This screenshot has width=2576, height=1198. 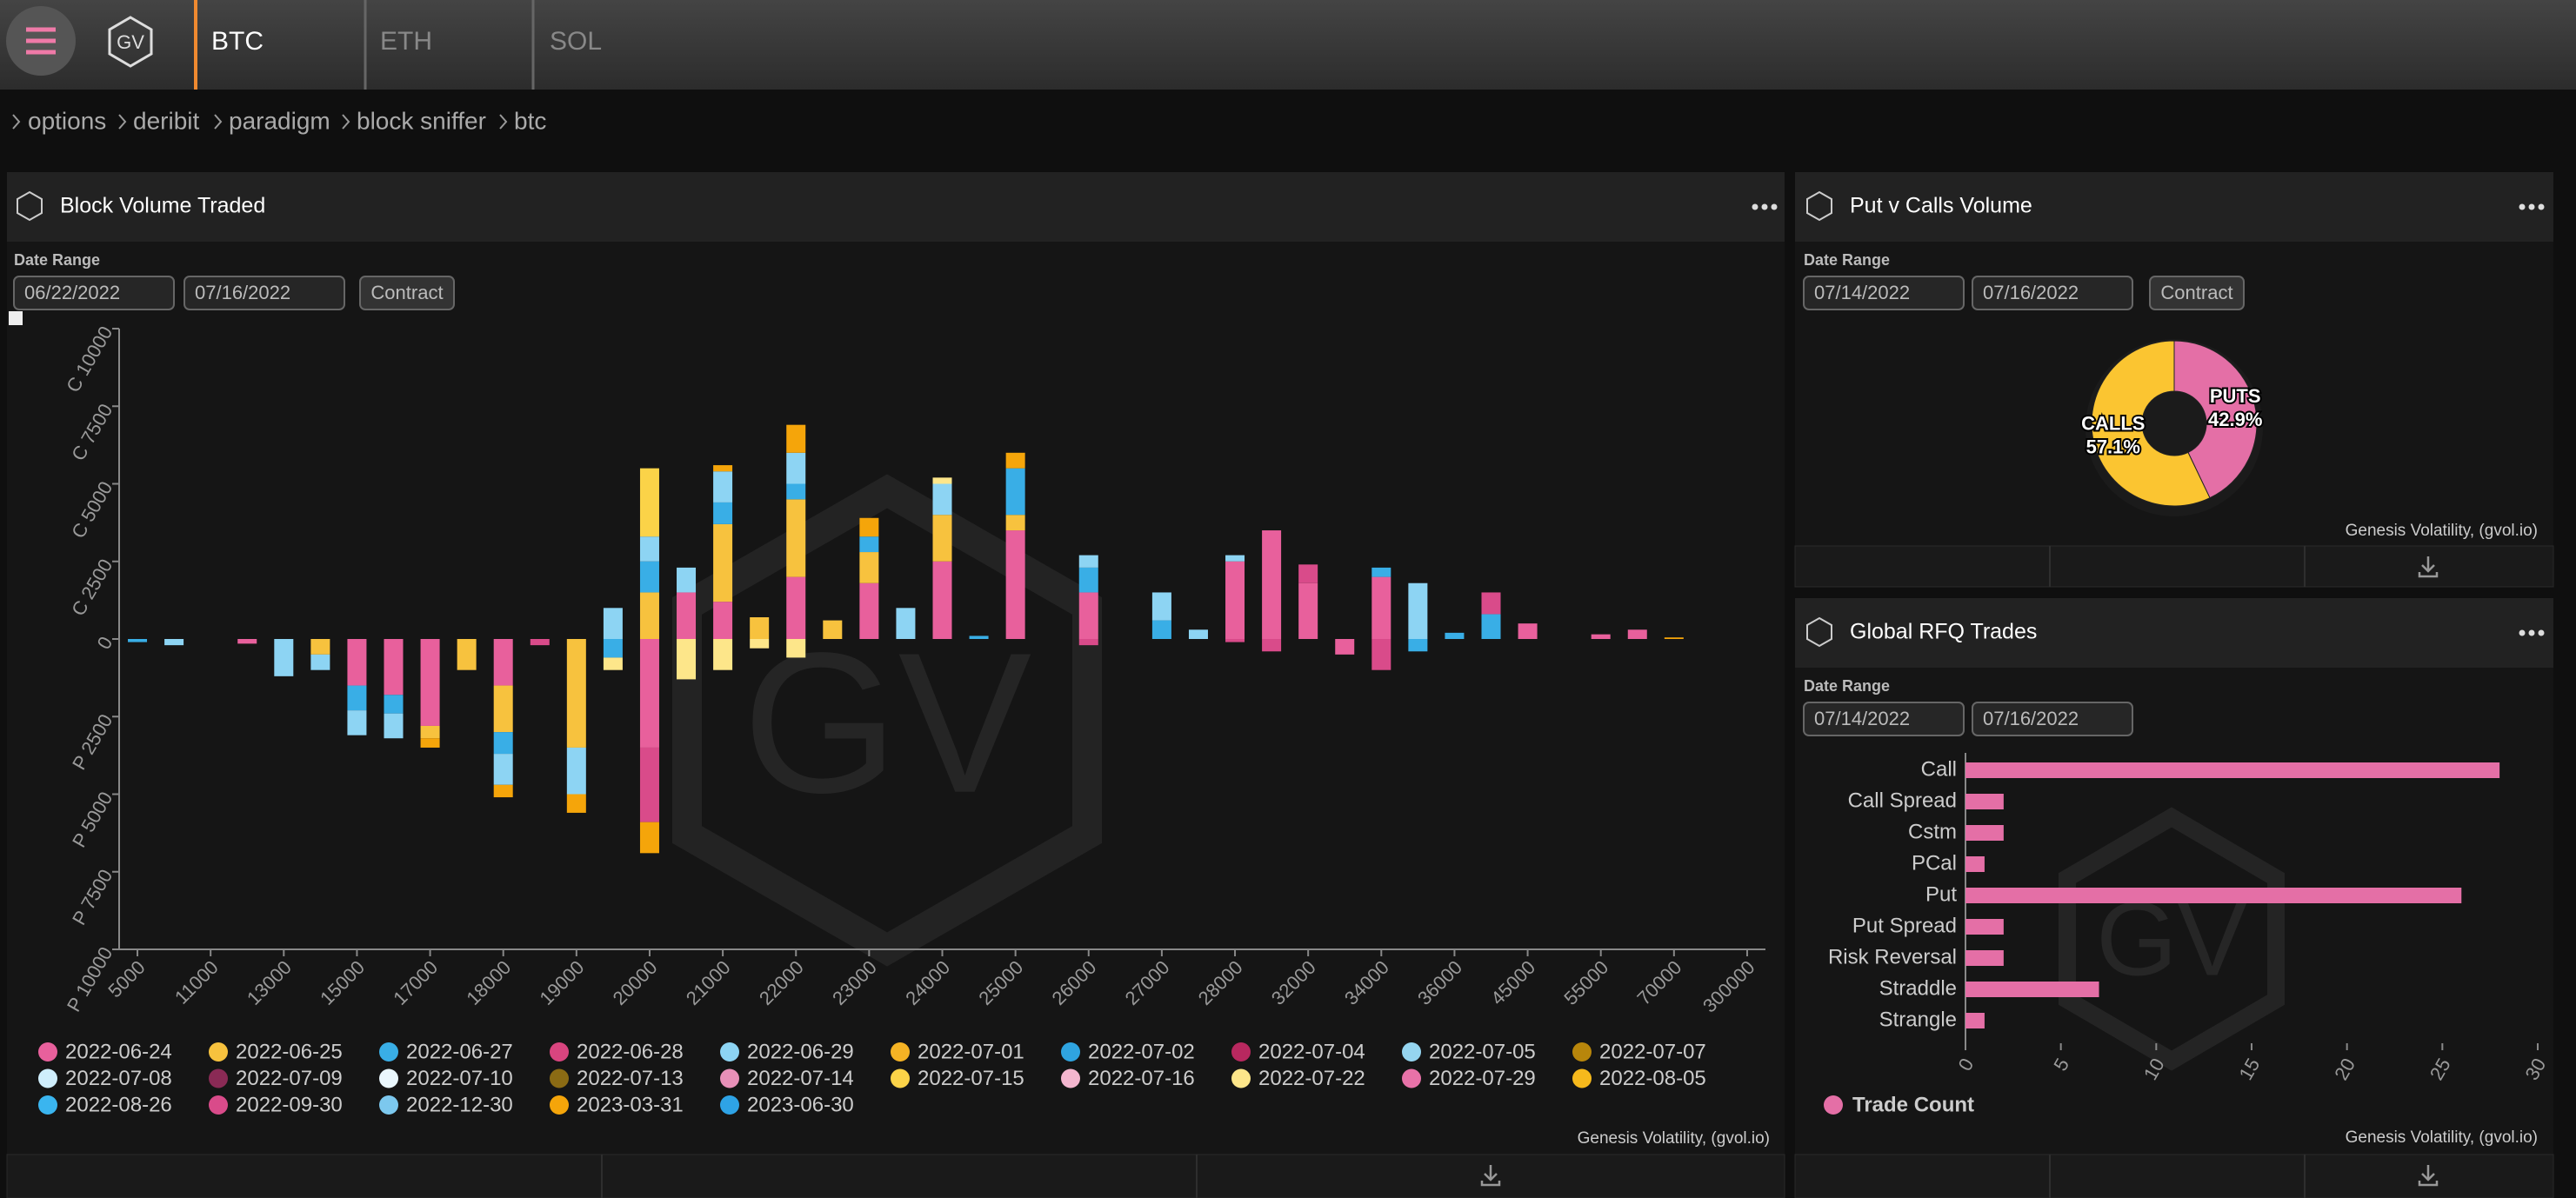 I want to click on breadcrumb-item: block sniffer, so click(x=421, y=121).